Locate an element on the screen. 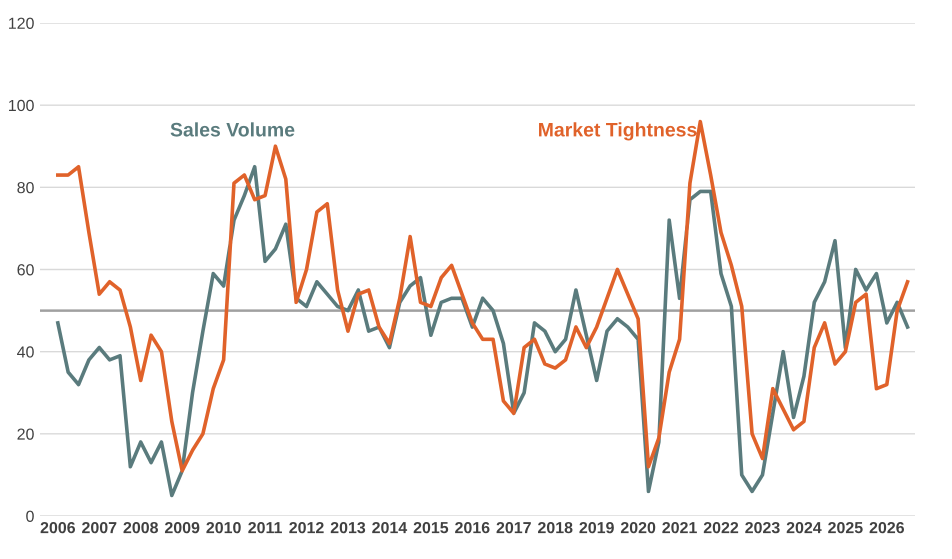 This screenshot has height=559, width=952. x-tick-label: 2010 is located at coordinates (223, 528).